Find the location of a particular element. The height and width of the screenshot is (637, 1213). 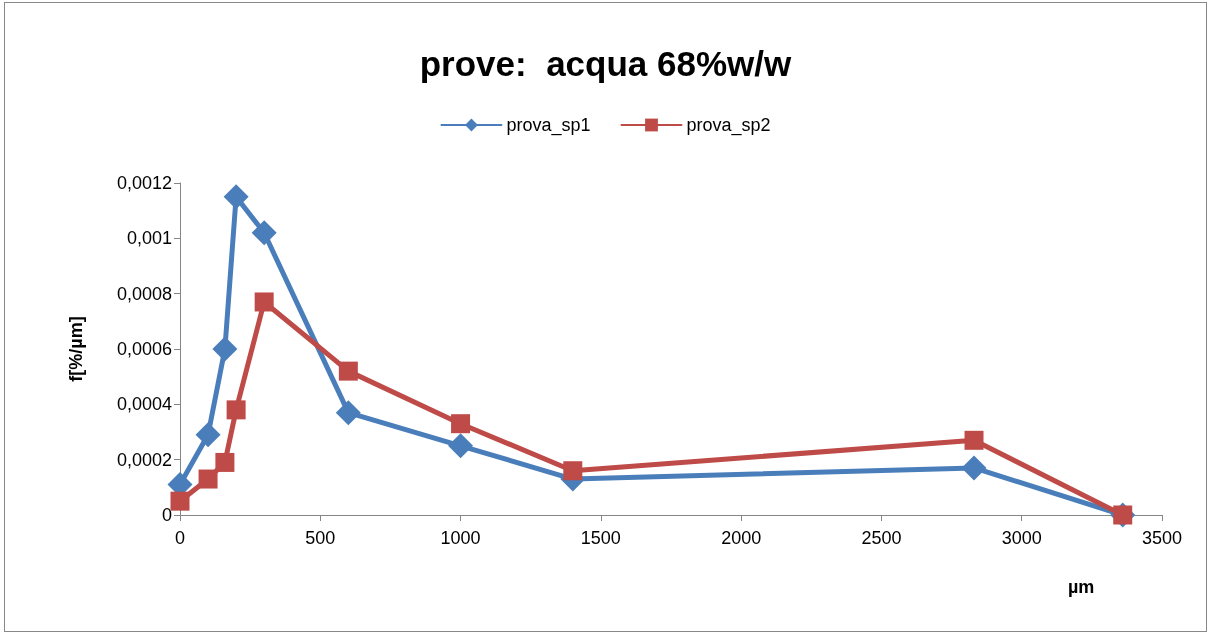

y-tick-label: 0 is located at coordinates (166, 515).